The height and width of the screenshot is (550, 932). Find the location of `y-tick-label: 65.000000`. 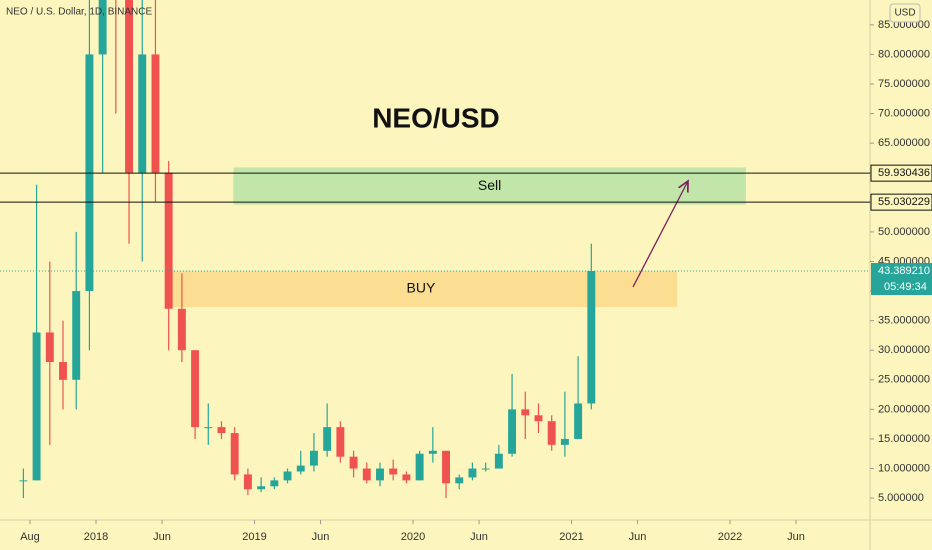

y-tick-label: 65.000000 is located at coordinates (904, 143).